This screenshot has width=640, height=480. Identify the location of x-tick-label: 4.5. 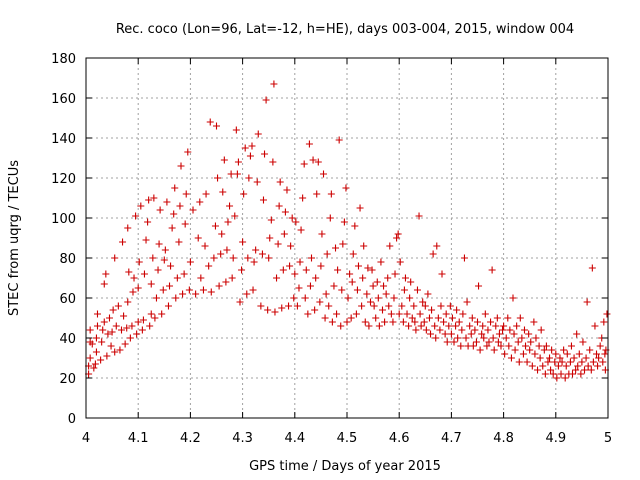
(347, 438).